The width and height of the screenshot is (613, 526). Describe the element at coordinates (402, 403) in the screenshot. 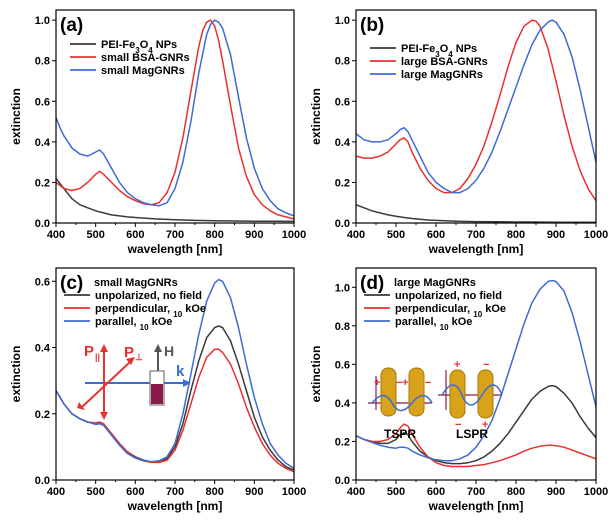

I see `tspr-wave-icon` at that location.